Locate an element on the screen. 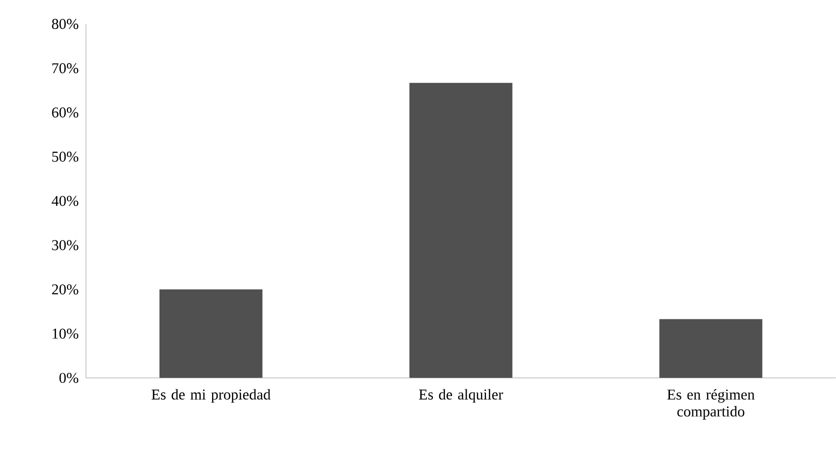 The image size is (836, 453). y-tick-label: 80% is located at coordinates (65, 24).